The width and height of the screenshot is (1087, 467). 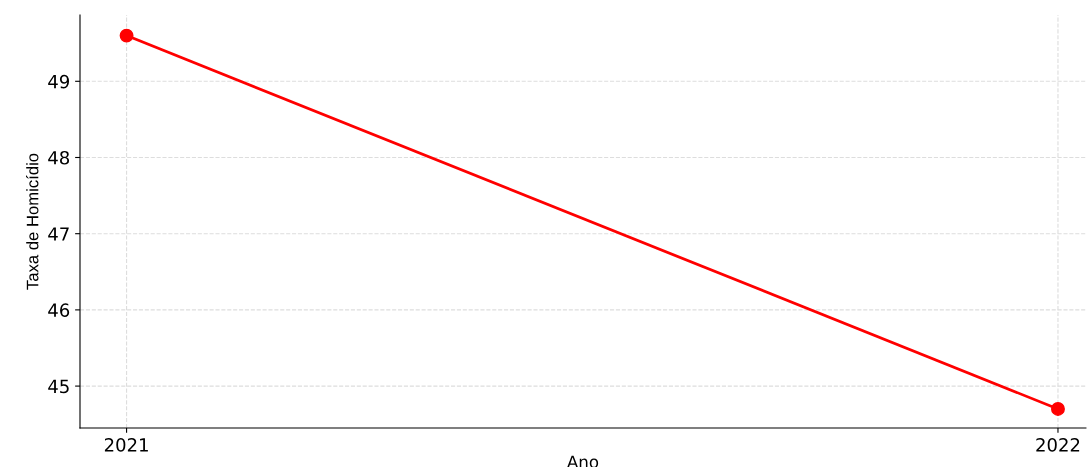 What do you see at coordinates (32, 221) in the screenshot?
I see `y-axis-title: Taxa de Homicídio` at bounding box center [32, 221].